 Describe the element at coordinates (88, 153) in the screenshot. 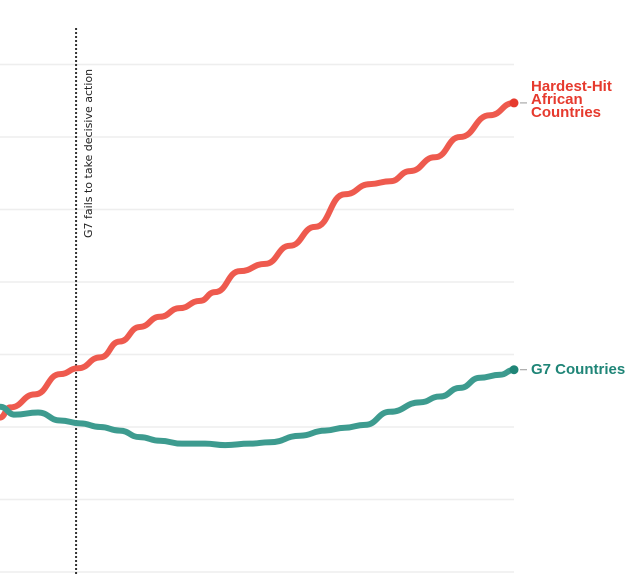

I see `annotation-label: G7 fails to take decisive action` at that location.